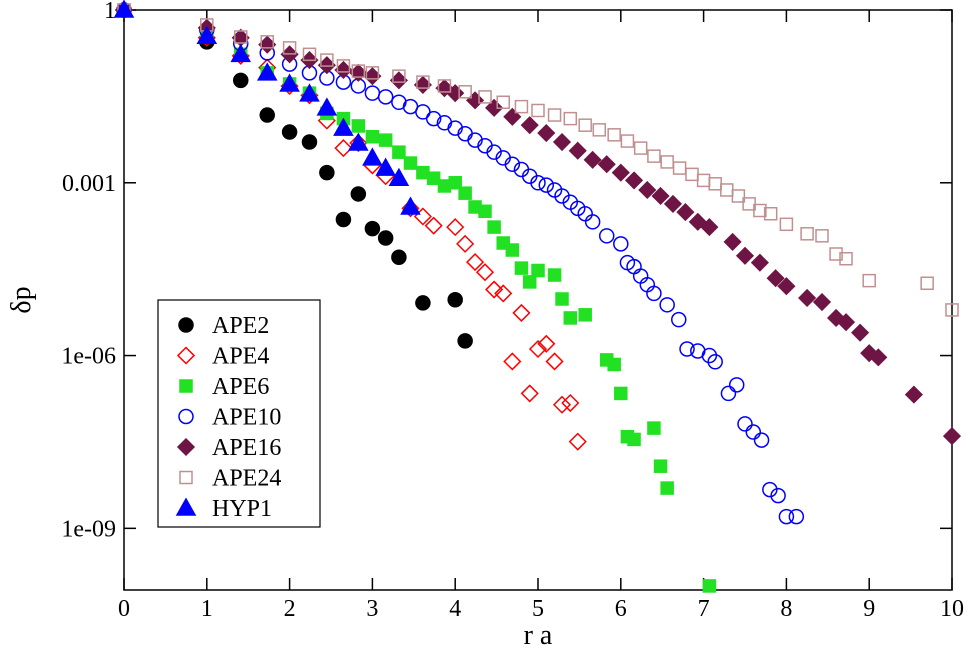  Describe the element at coordinates (21, 299) in the screenshot. I see `y-axis-label: δp` at that location.